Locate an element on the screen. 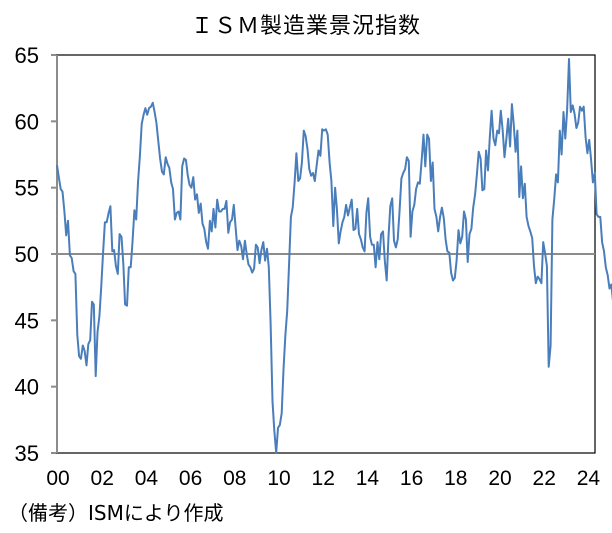  y-tick-label: 45 is located at coordinates (27, 320).